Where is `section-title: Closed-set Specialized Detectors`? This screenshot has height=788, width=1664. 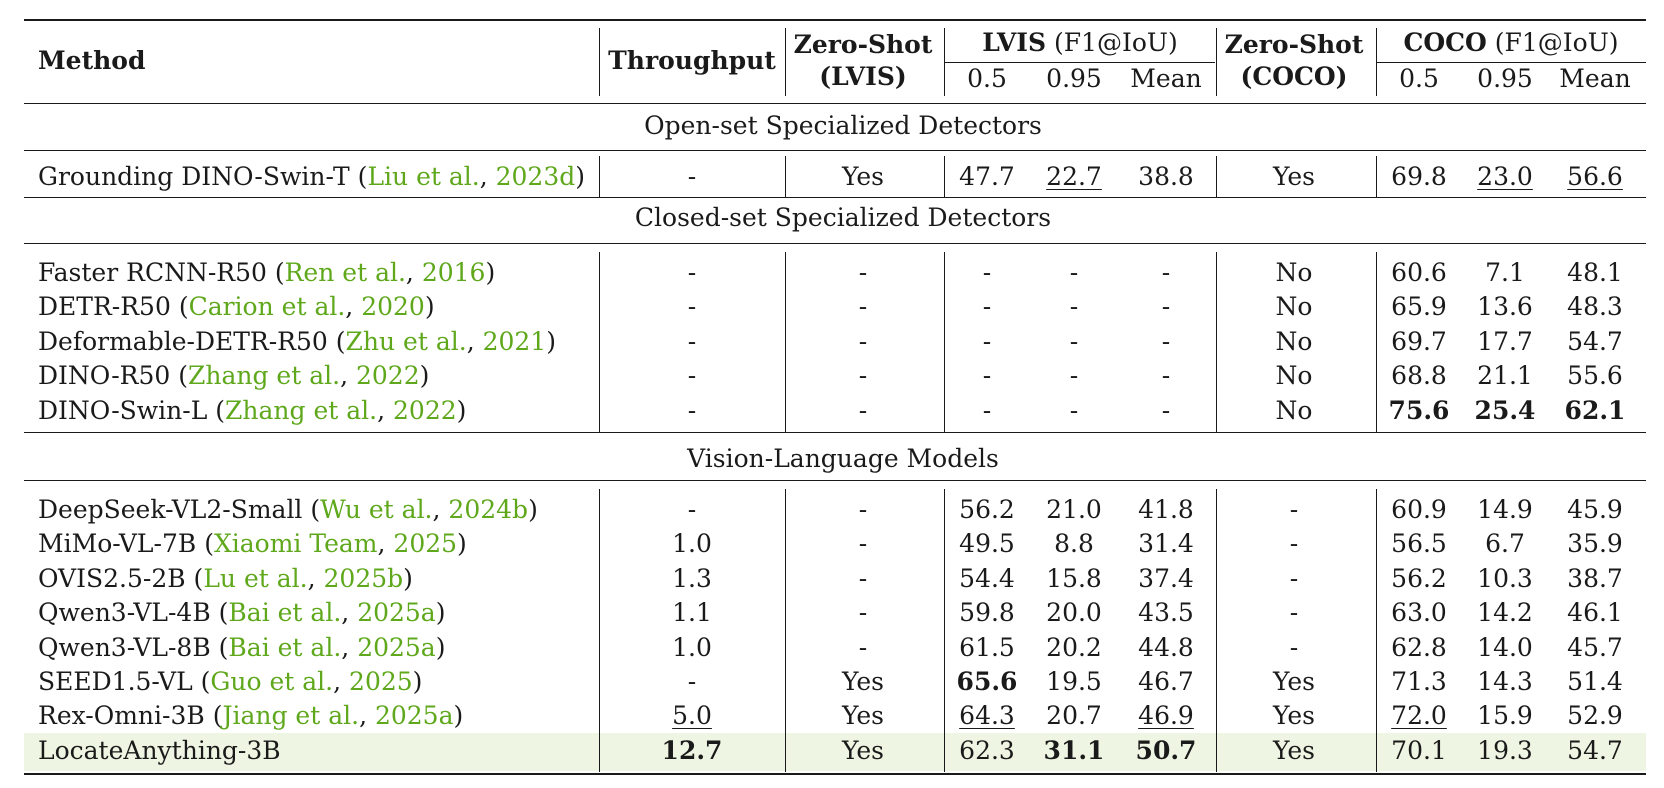
section-title: Closed-set Specialized Detectors is located at coordinates (843, 217).